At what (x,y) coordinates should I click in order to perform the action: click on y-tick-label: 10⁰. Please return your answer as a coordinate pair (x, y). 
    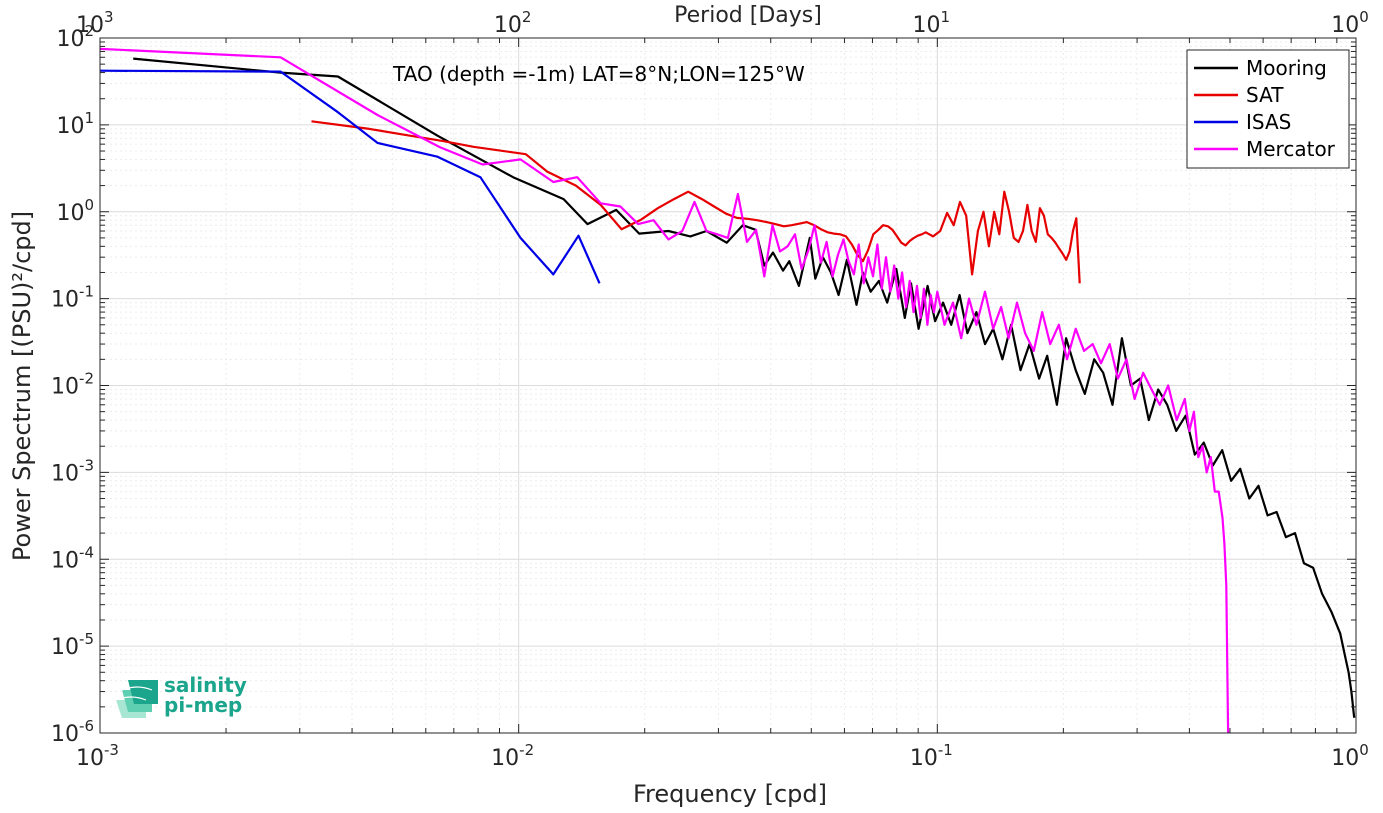
    Looking at the image, I should click on (75, 211).